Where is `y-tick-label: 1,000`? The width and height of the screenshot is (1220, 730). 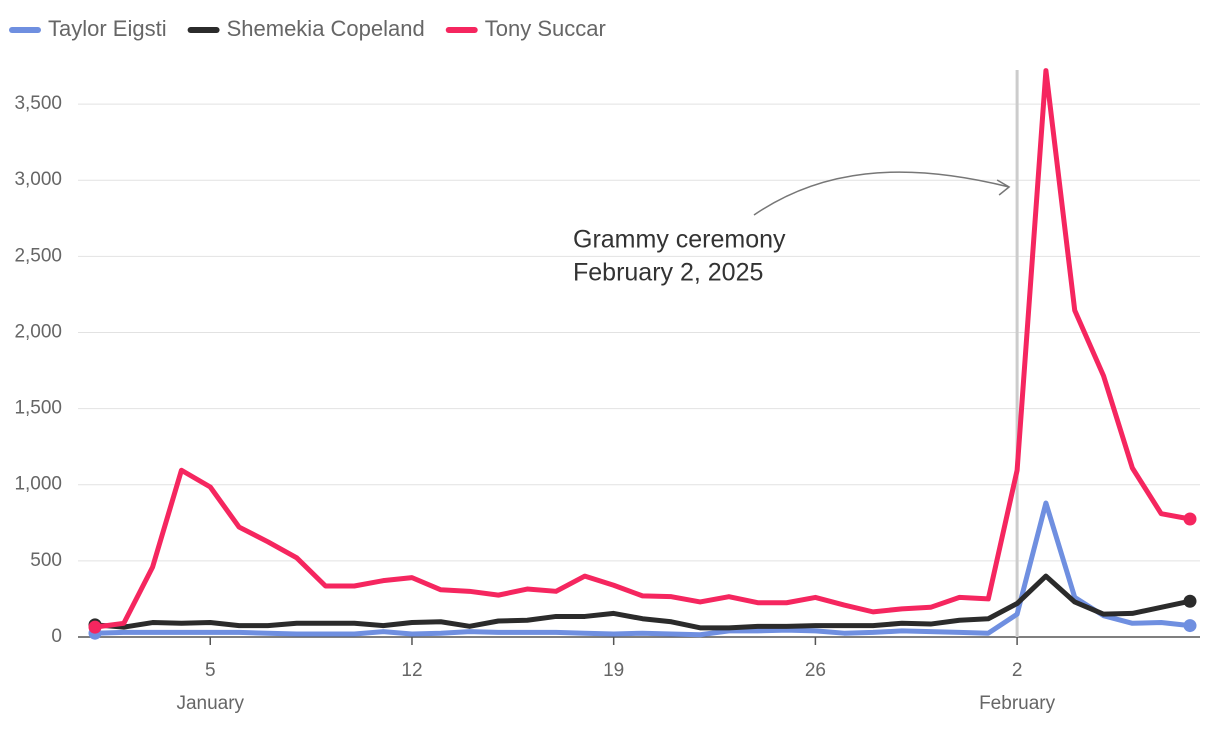
y-tick-label: 1,000 is located at coordinates (38, 484).